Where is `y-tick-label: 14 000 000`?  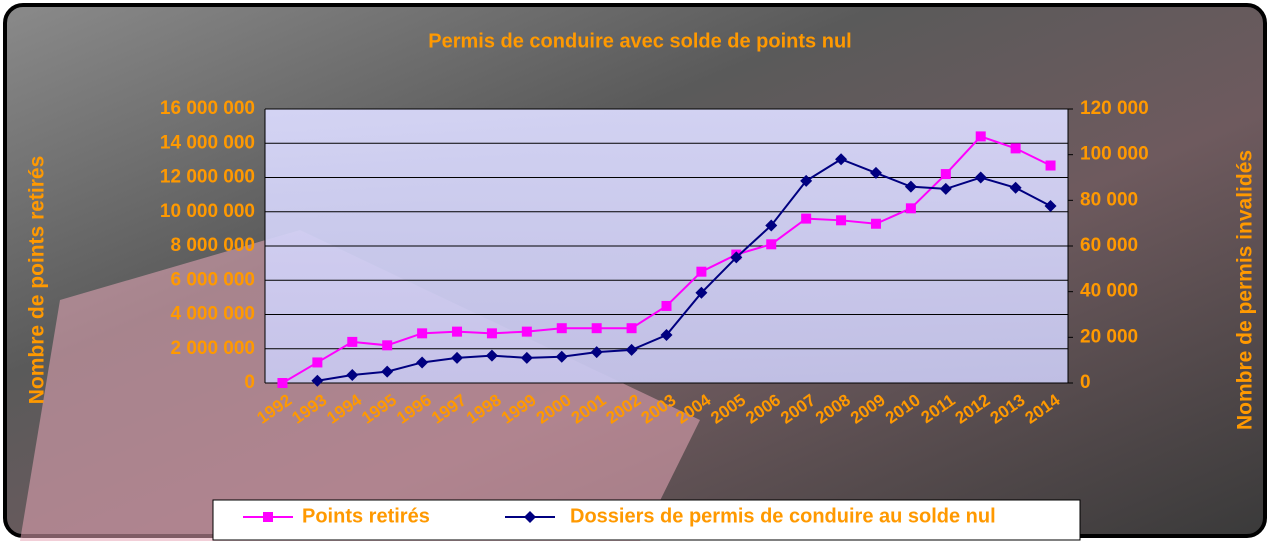 y-tick-label: 14 000 000 is located at coordinates (207, 142).